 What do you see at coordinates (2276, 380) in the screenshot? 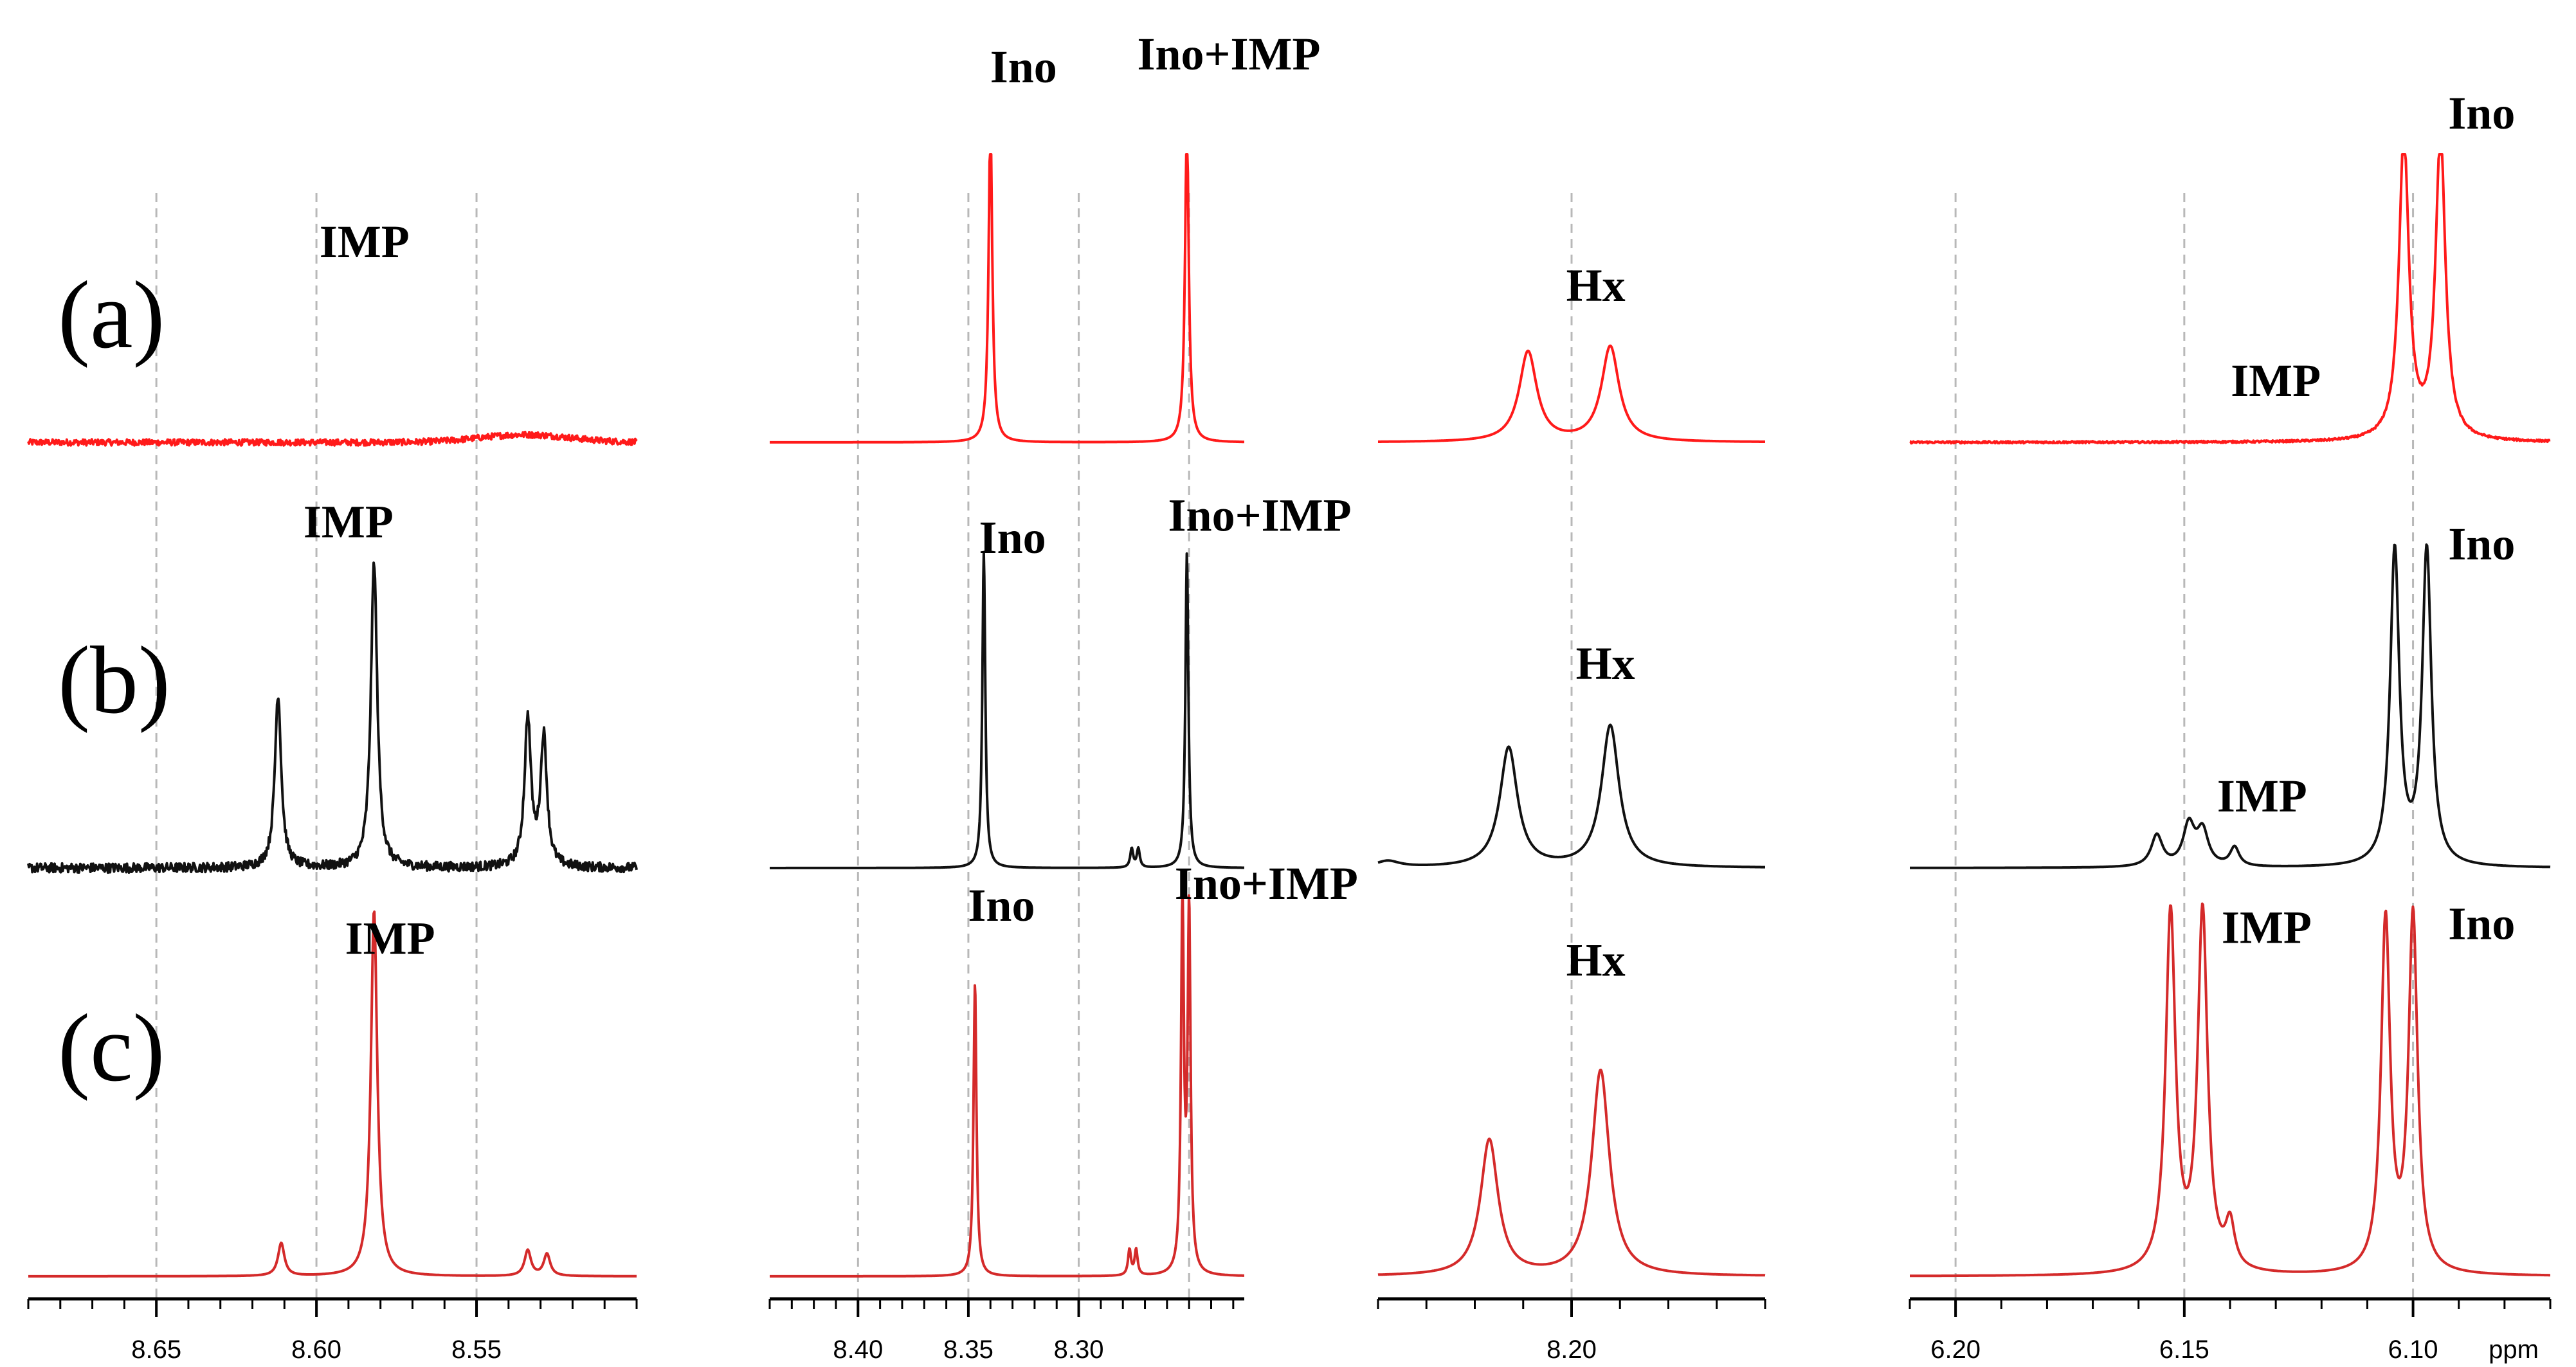
I see `peak-label-p4-1: IMP` at bounding box center [2276, 380].